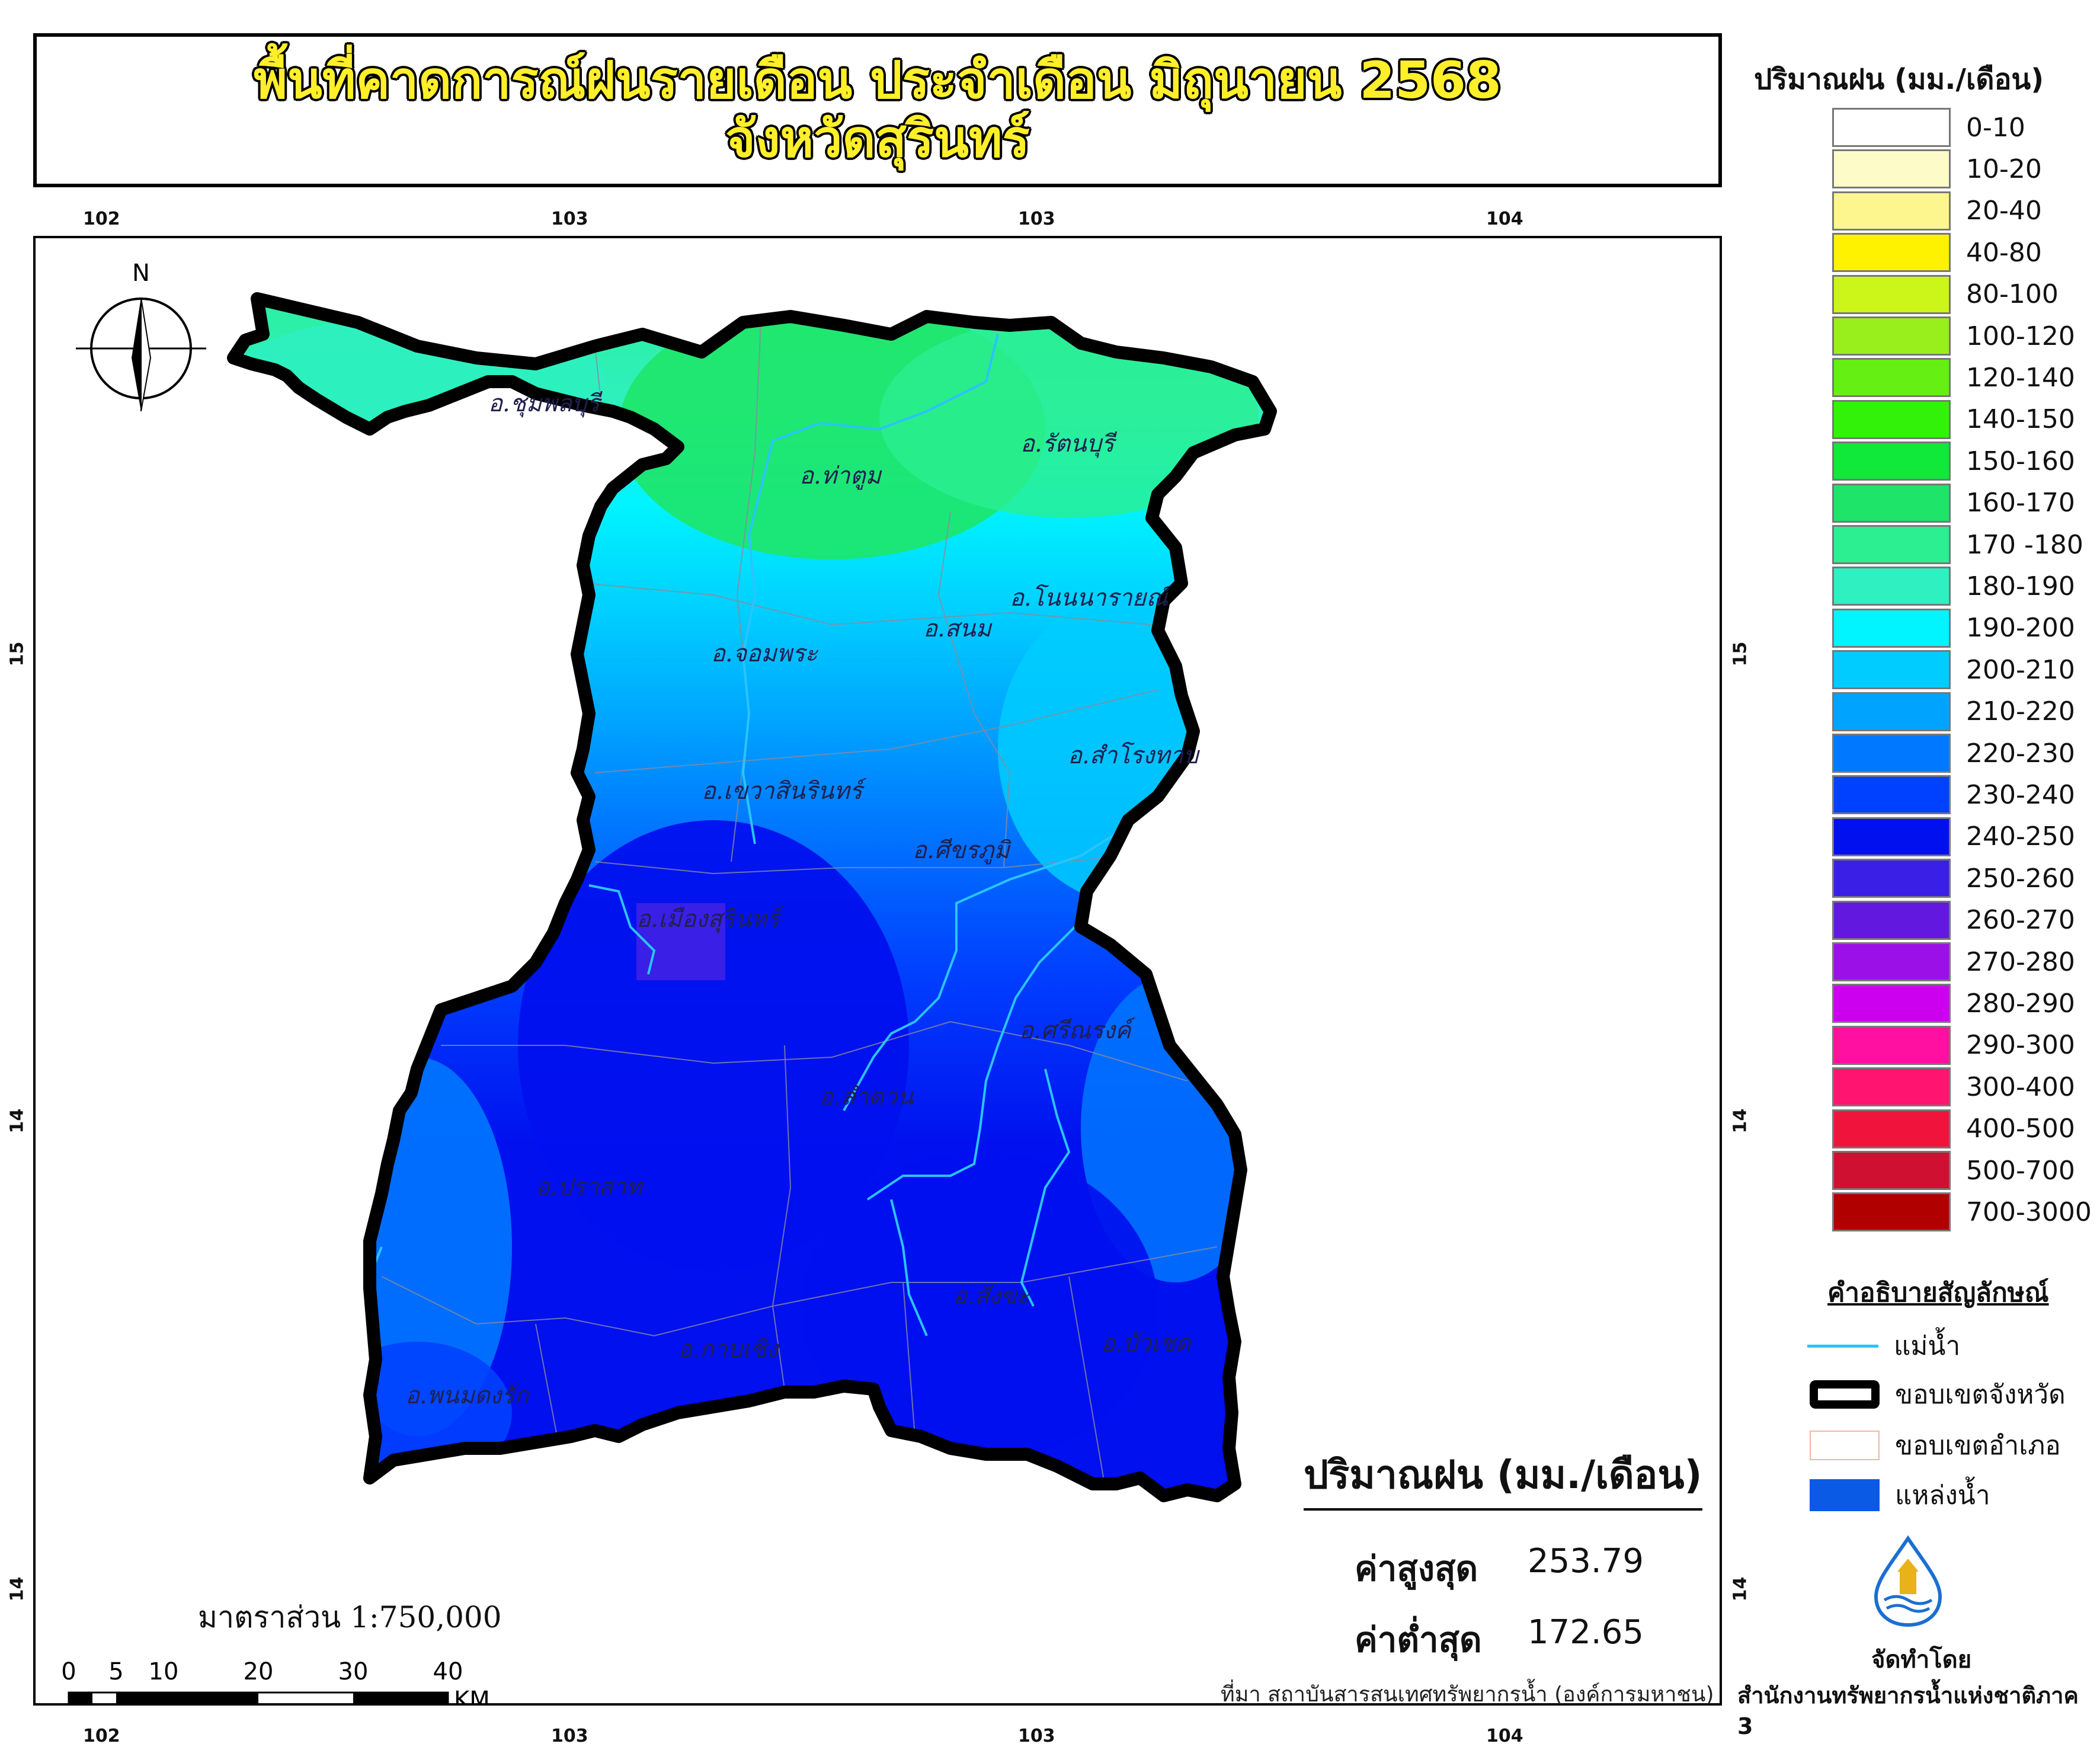 The width and height of the screenshot is (2100, 1750). What do you see at coordinates (2020, 628) in the screenshot?
I see `legend-label: 190-200` at bounding box center [2020, 628].